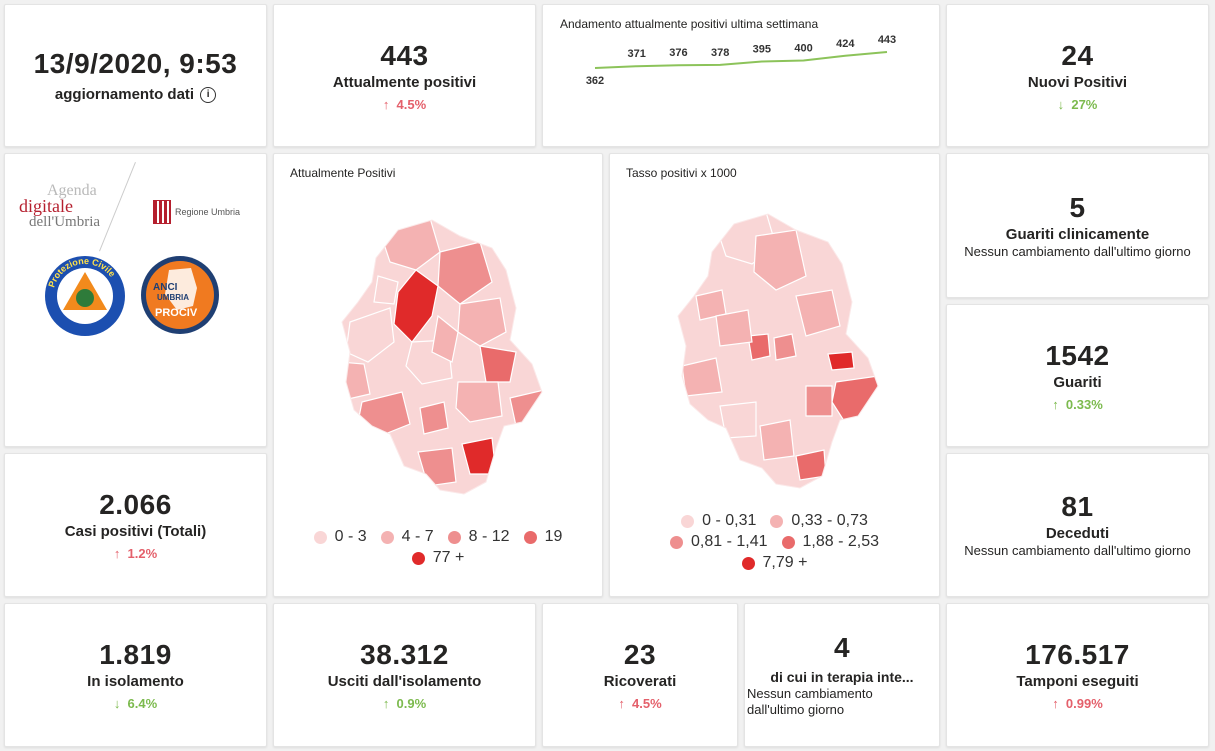  Describe the element at coordinates (142, 703) in the screenshot. I see `isolamento-change: 6.4%` at that location.